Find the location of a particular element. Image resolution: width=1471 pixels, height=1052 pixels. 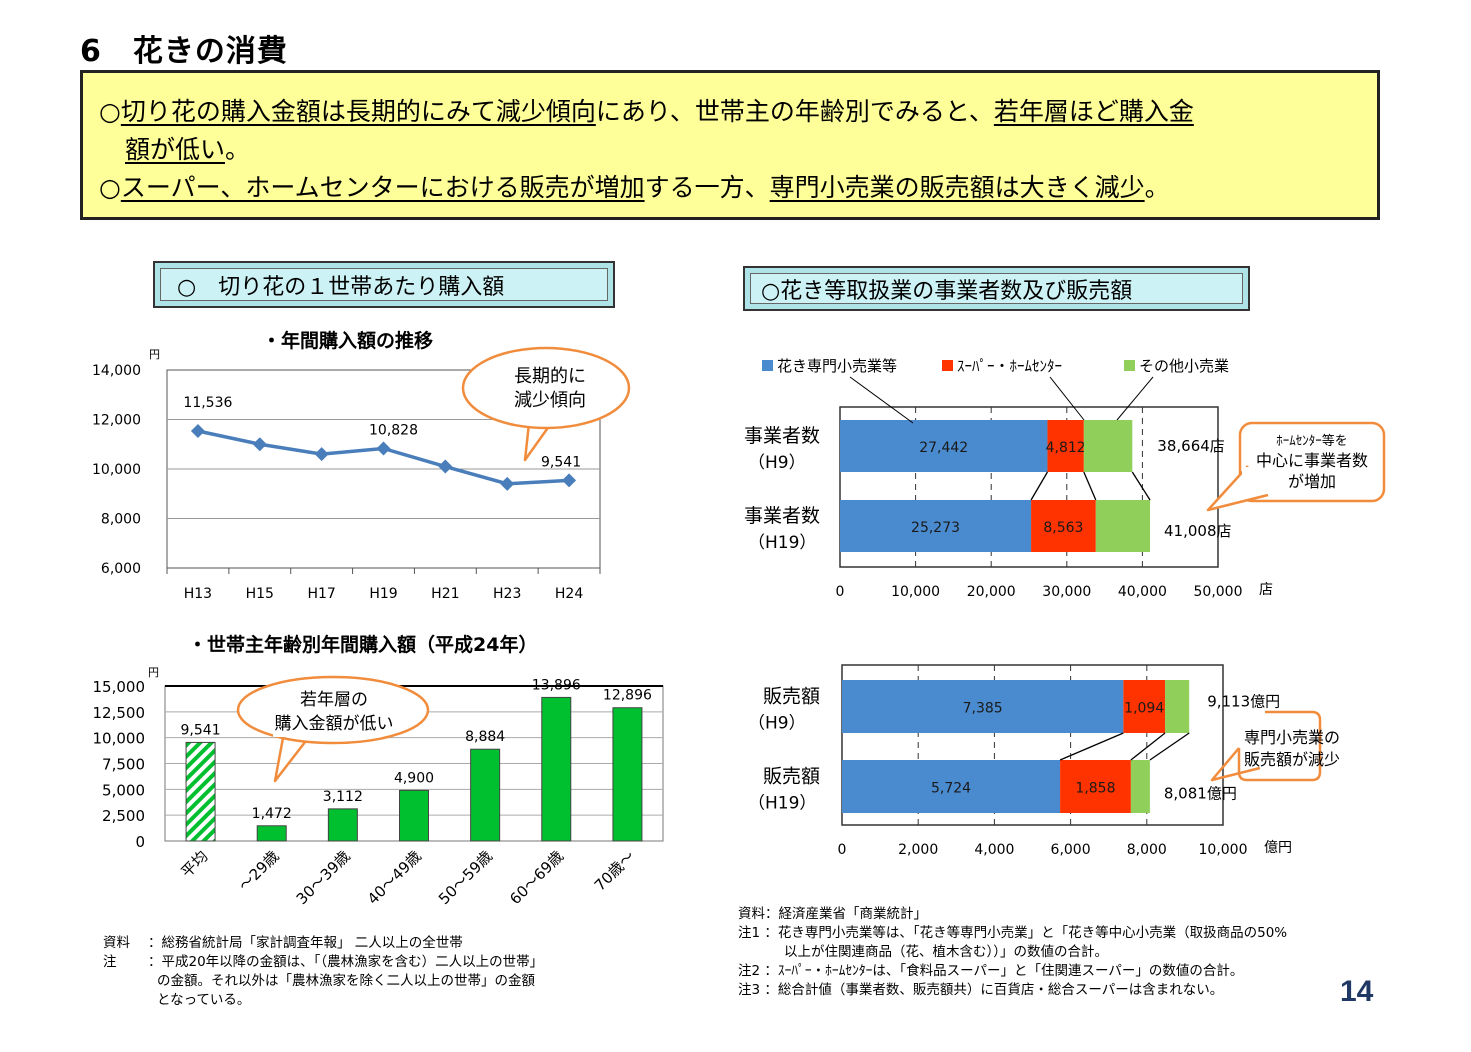

y-tick-label: 6,000 is located at coordinates (121, 569).